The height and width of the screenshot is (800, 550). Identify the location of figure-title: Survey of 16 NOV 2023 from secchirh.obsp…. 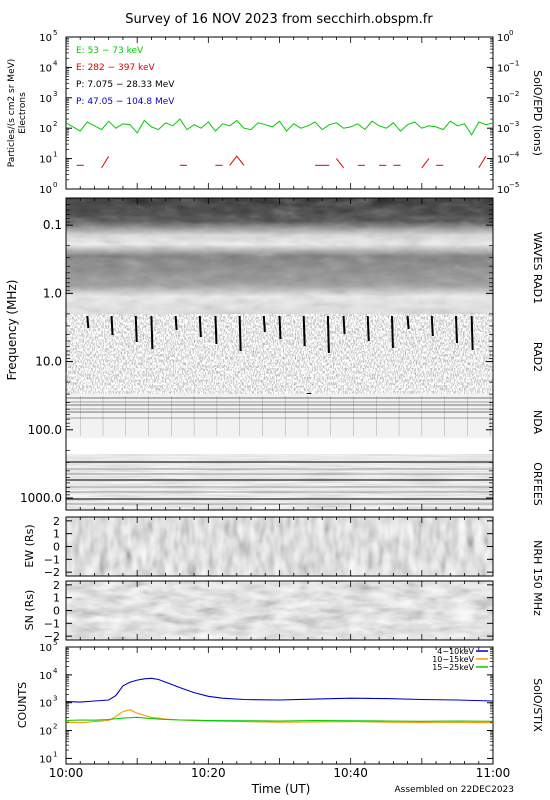
(279, 19).